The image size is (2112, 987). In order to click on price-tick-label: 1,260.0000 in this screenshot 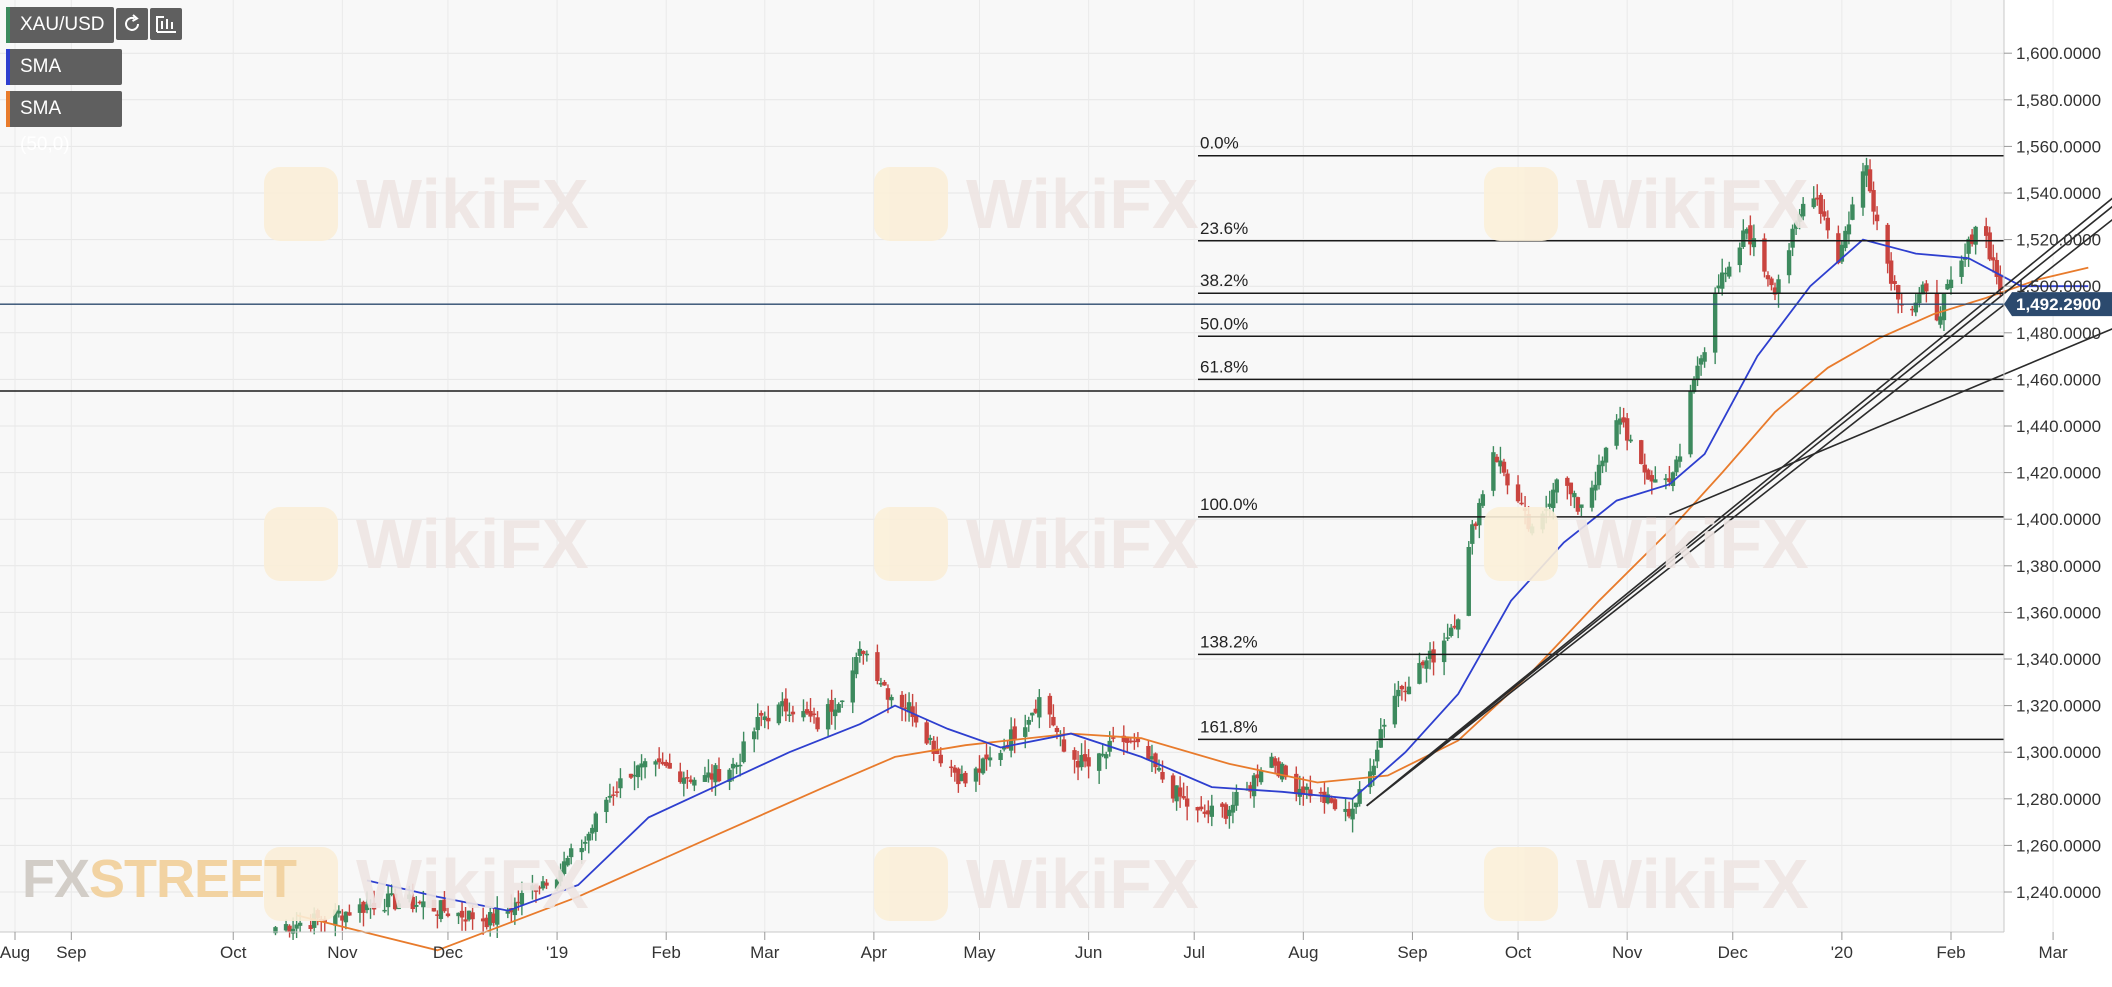, I will do `click(2058, 845)`.